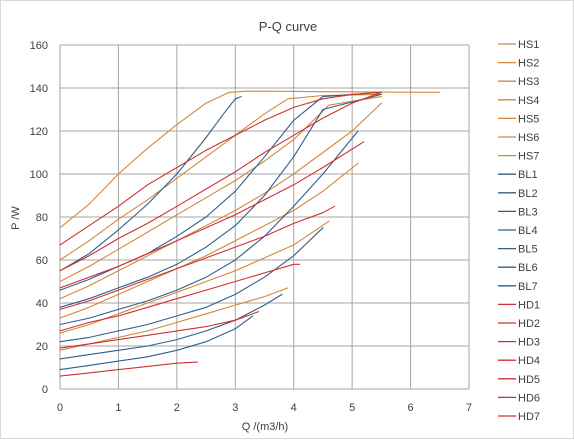 This screenshot has height=440, width=574. I want to click on series-line-hs6, so click(194, 277).